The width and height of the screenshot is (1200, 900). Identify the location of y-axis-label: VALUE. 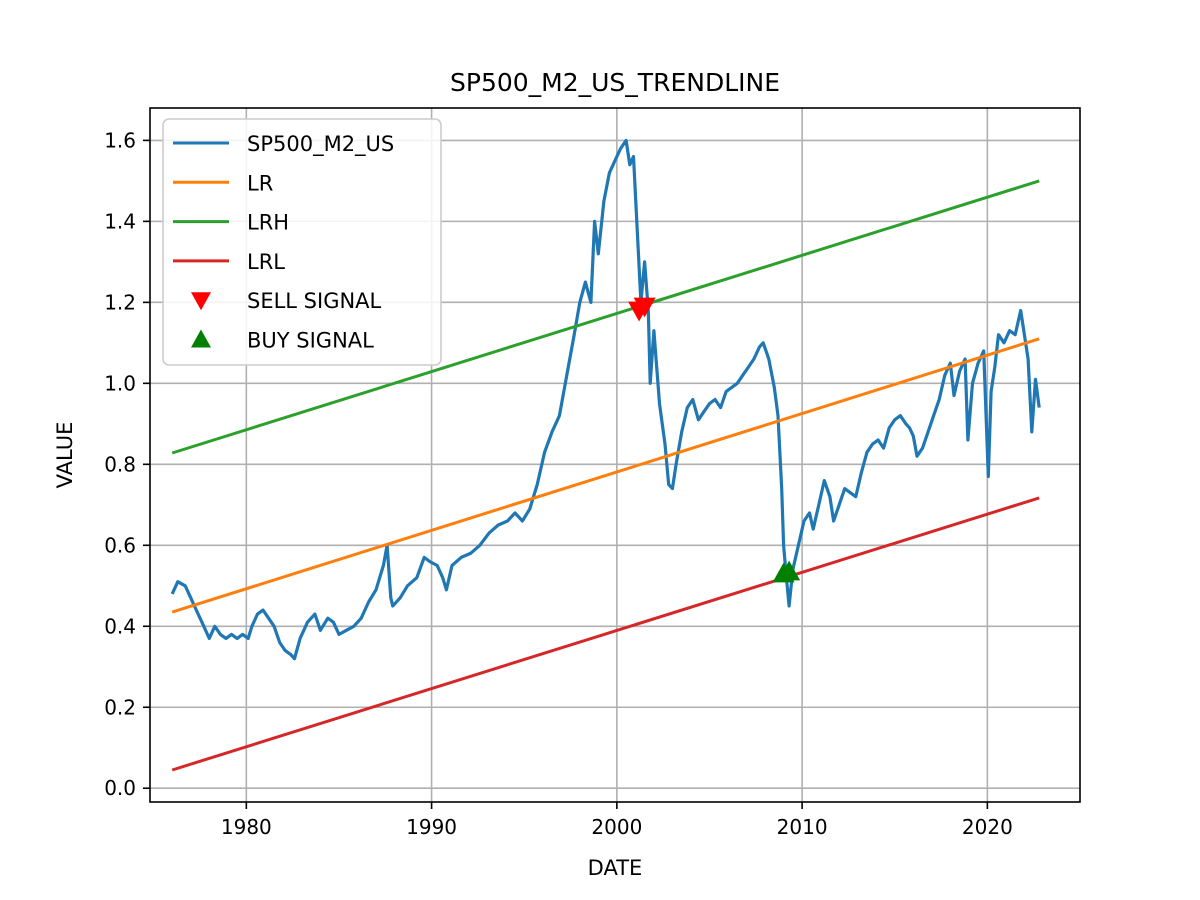
(65, 455).